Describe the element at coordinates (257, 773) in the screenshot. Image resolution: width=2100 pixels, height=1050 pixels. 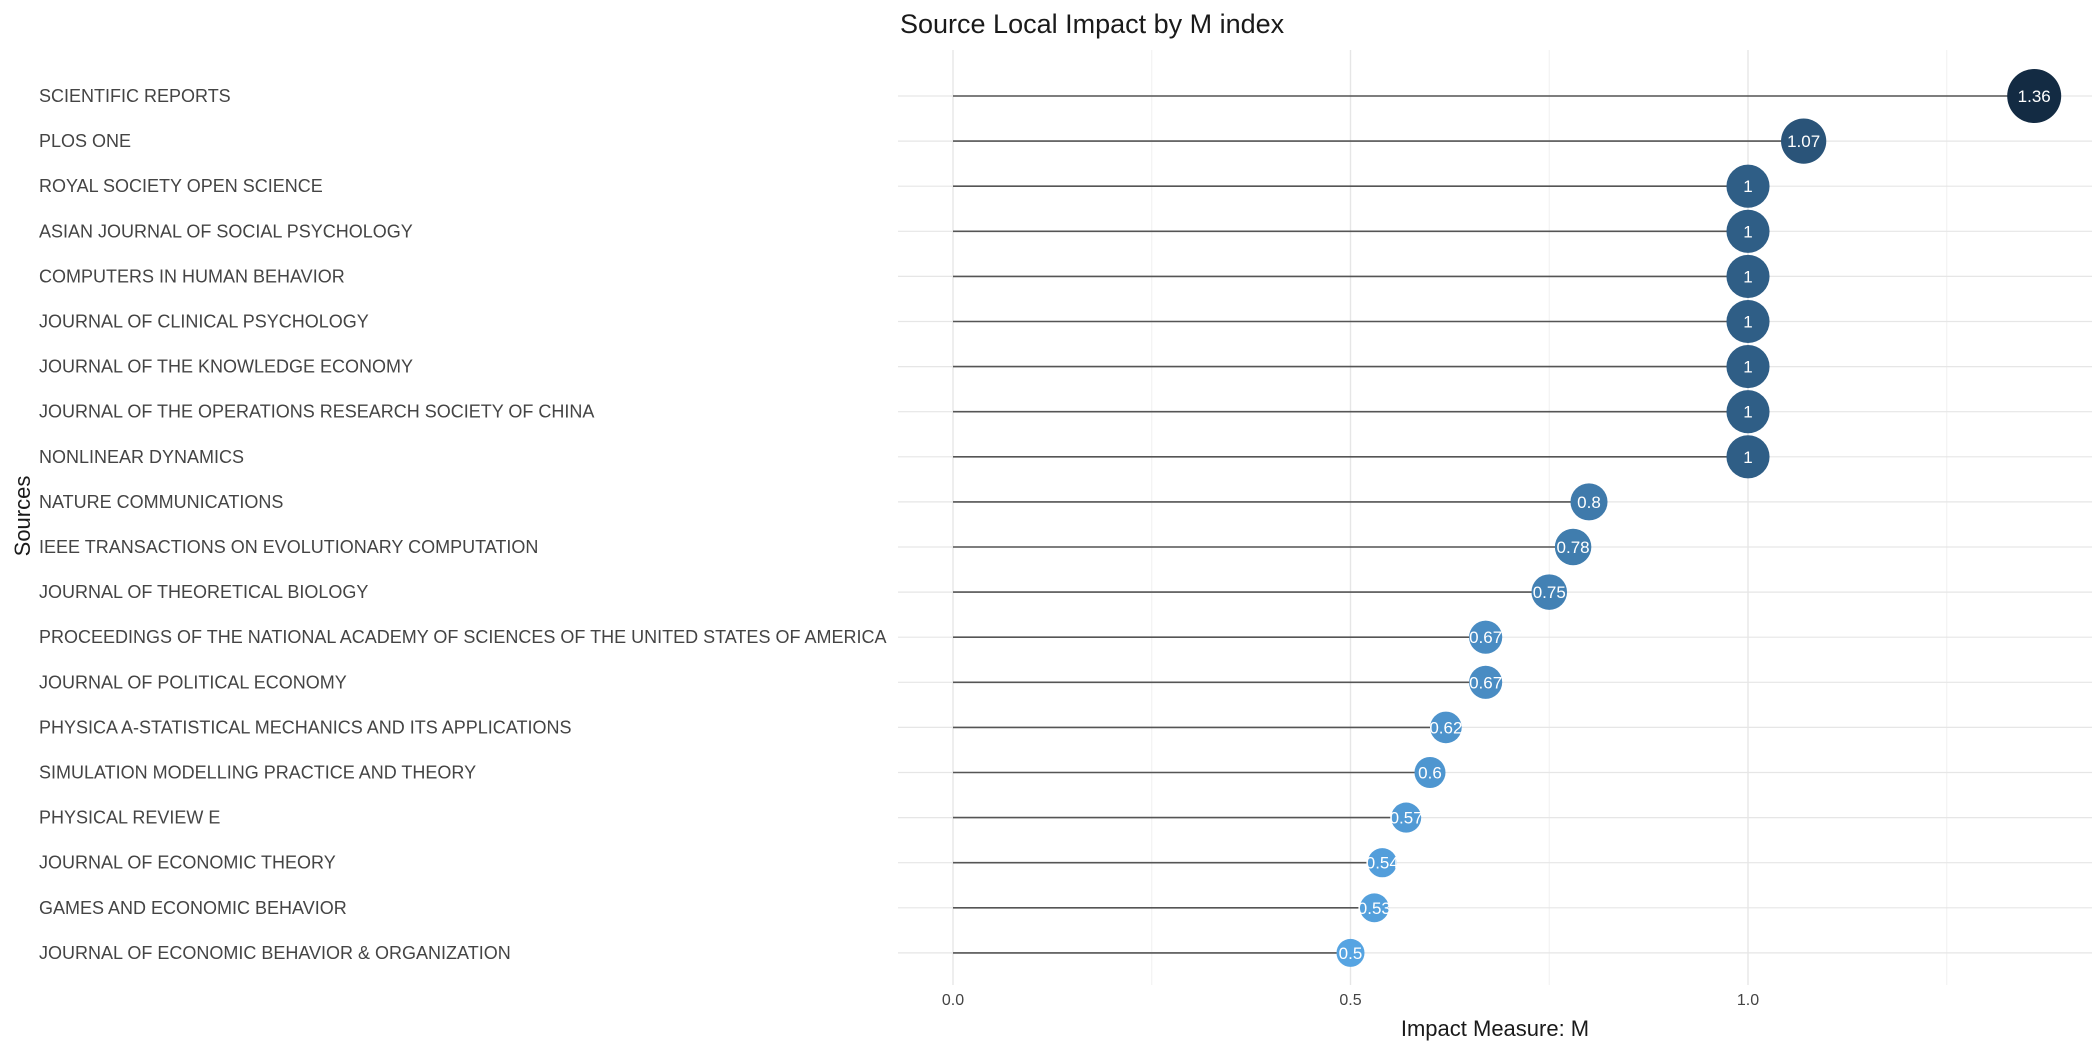
I see `category-label: SIMULATION MODELLING PRACTICE AND THEORY` at that location.